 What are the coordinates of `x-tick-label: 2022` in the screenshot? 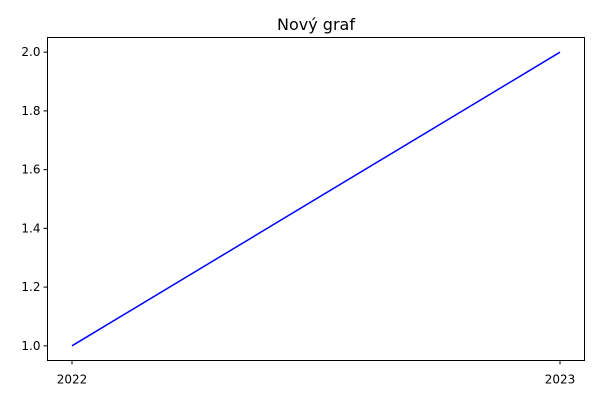 It's located at (72, 380).